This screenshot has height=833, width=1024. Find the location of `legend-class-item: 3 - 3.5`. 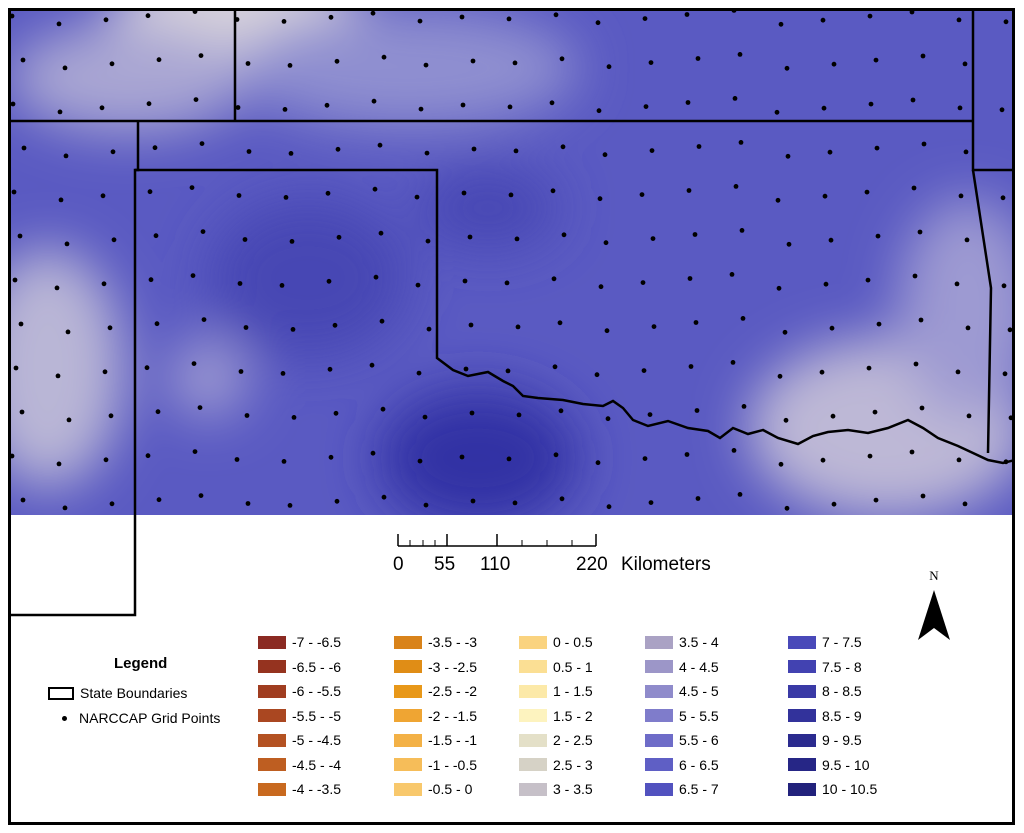

legend-class-item: 3 - 3.5 is located at coordinates (556, 789).